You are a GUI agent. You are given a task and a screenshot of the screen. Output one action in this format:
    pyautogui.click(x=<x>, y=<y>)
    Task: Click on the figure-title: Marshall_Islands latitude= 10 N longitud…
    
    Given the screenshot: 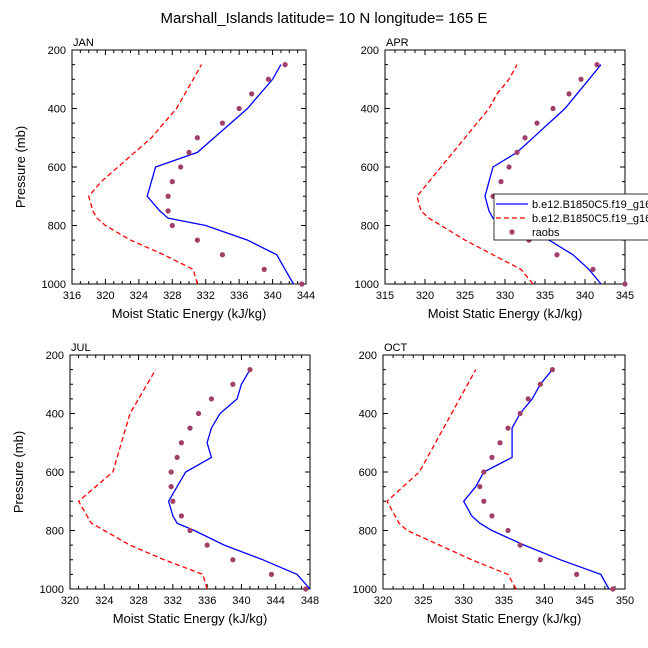 What is the action you would take?
    pyautogui.click(x=324, y=18)
    